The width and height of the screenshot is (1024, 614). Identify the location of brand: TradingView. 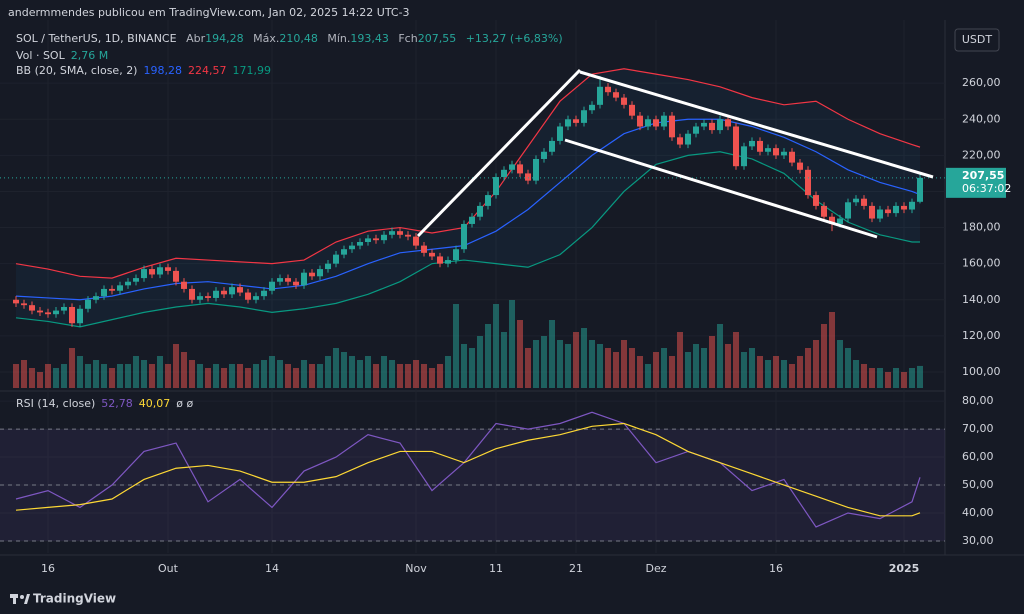
(74, 599).